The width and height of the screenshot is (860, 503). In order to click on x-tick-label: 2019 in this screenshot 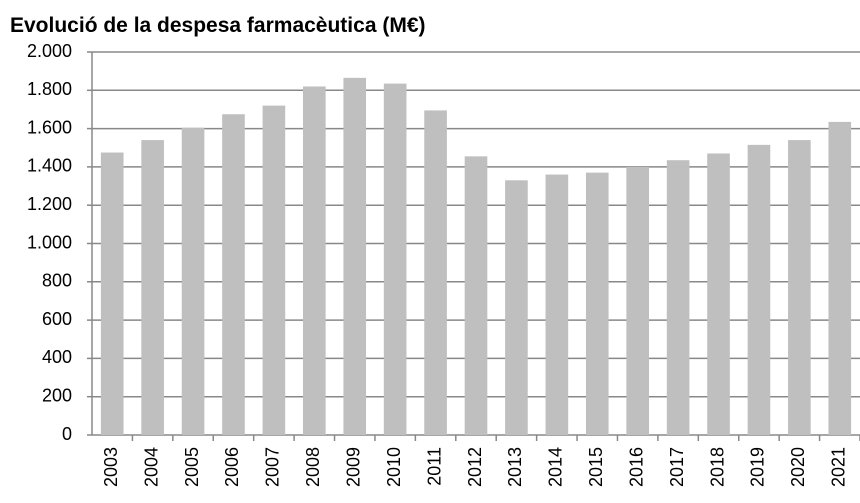, I will do `click(758, 467)`.